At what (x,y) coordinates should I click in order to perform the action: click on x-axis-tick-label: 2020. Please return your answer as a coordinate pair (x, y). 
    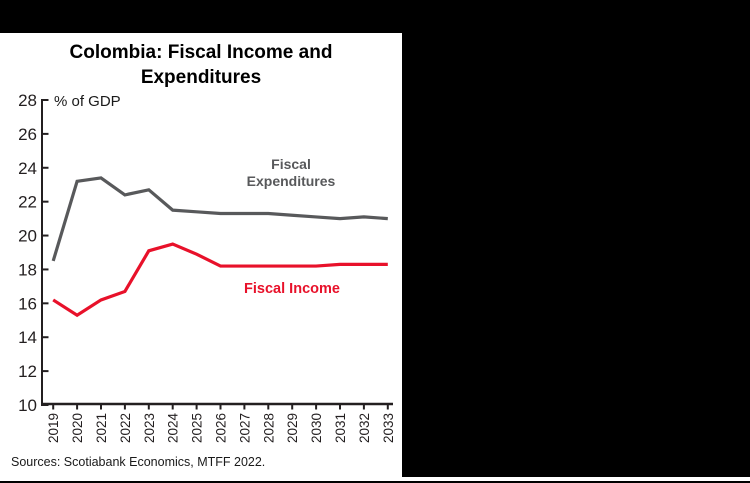
    Looking at the image, I should click on (77, 428).